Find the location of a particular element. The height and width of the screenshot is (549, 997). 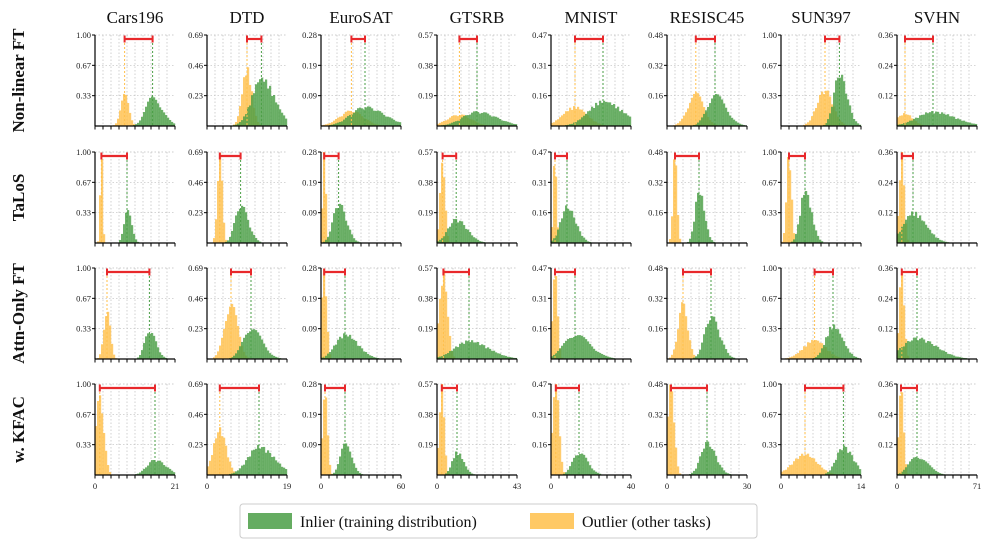

column-title-gtsrb: GTSRB is located at coordinates (477, 17).